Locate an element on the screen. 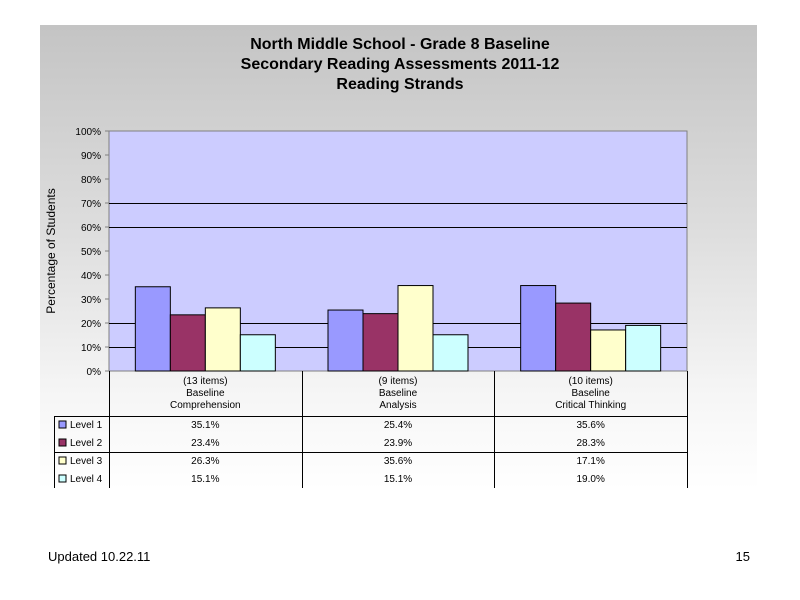 This screenshot has height=600, width=800. page-number: 15 is located at coordinates (742, 556).